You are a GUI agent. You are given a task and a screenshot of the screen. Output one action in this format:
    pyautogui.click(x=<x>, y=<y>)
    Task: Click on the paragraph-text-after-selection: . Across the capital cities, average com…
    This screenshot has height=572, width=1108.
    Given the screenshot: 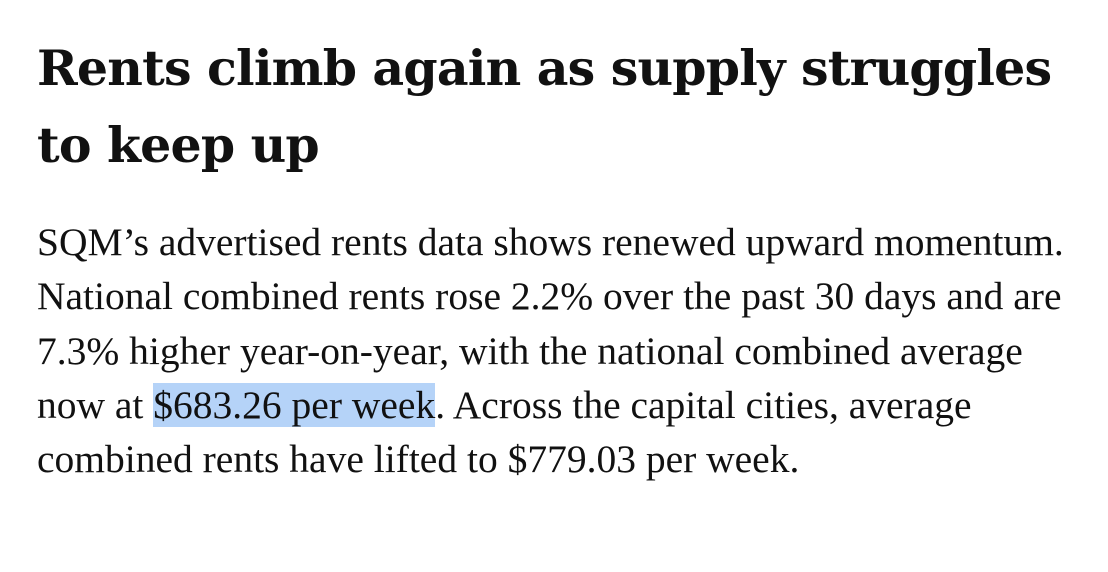 What is the action you would take?
    pyautogui.click(x=504, y=432)
    